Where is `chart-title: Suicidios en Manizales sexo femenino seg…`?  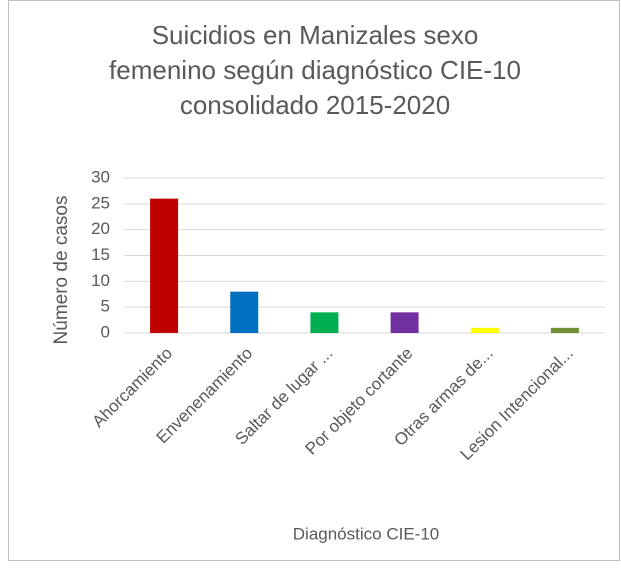
chart-title: Suicidios en Manizales sexo femenino seg… is located at coordinates (315, 70).